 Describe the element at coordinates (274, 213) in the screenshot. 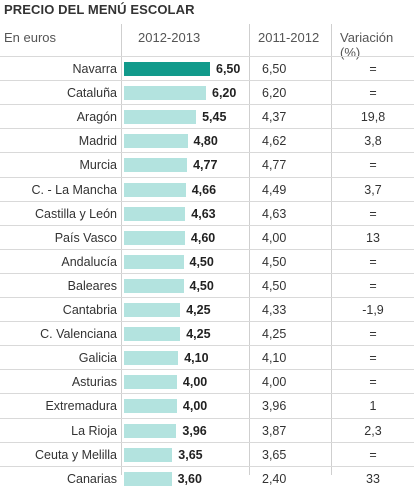

I see `previous-value: 4,63` at that location.